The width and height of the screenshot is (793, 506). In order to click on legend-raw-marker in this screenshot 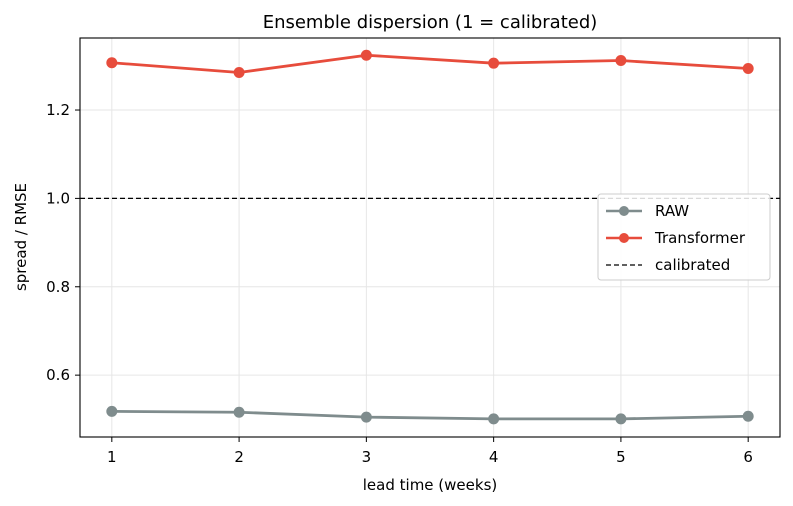, I will do `click(624, 211)`.